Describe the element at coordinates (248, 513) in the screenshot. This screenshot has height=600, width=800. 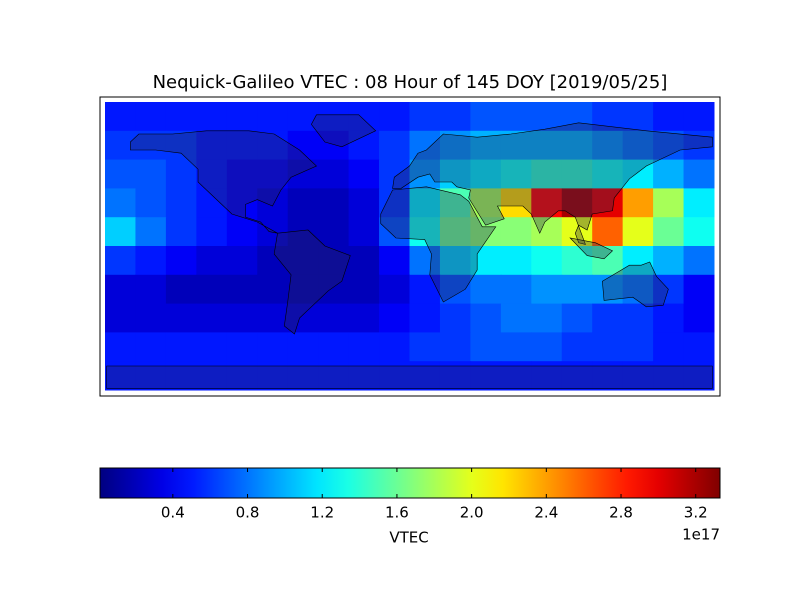
I see `colorbar-tick-label: 0.8` at that location.